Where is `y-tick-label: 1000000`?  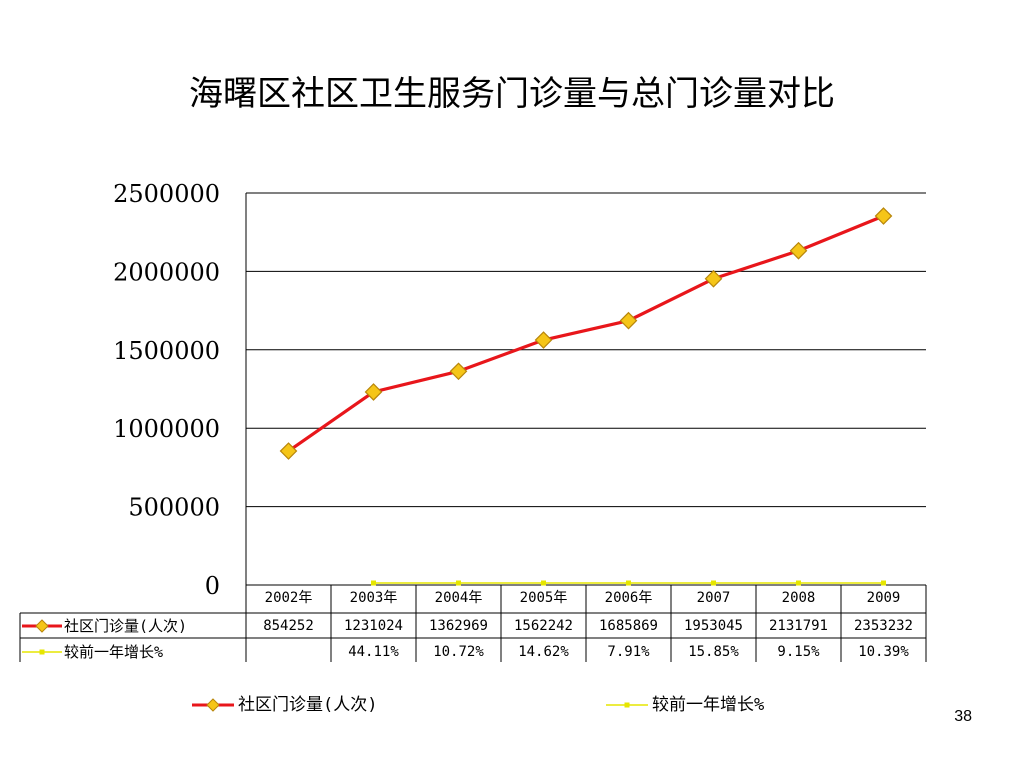
y-tick-label: 1000000 is located at coordinates (166, 429).